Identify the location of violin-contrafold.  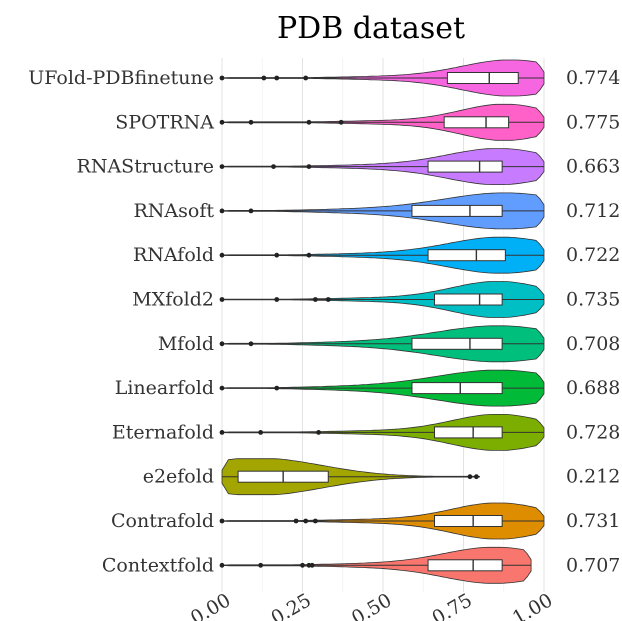
(382, 521).